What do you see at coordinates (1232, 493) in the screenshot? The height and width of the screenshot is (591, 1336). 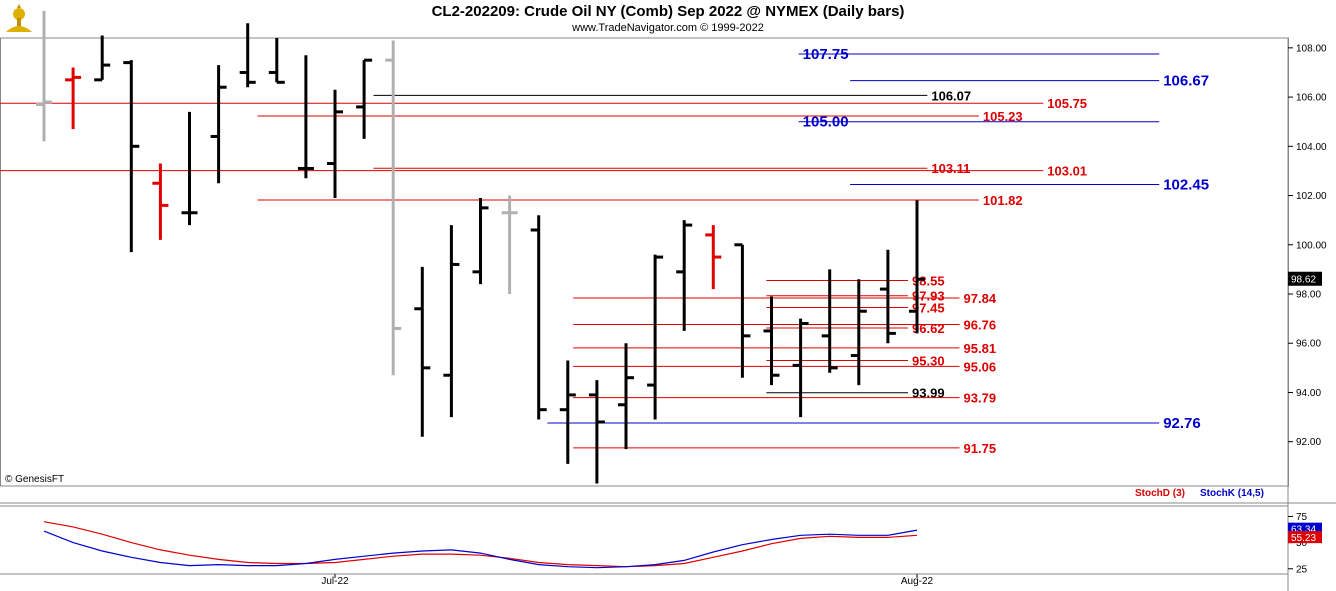 I see `legend-stochk: StochK (14,5)` at bounding box center [1232, 493].